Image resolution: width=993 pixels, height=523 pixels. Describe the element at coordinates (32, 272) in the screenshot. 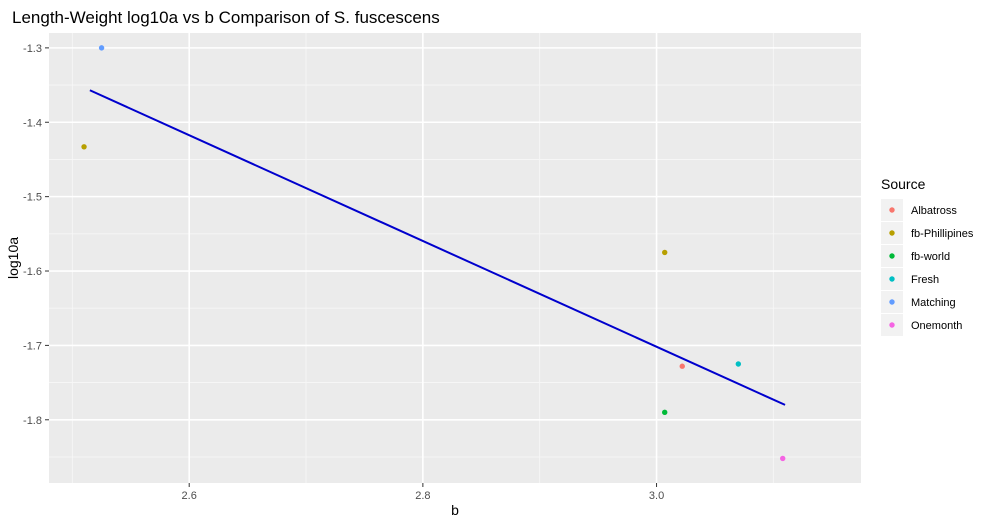

I see `y-tick-label: -1.6` at that location.